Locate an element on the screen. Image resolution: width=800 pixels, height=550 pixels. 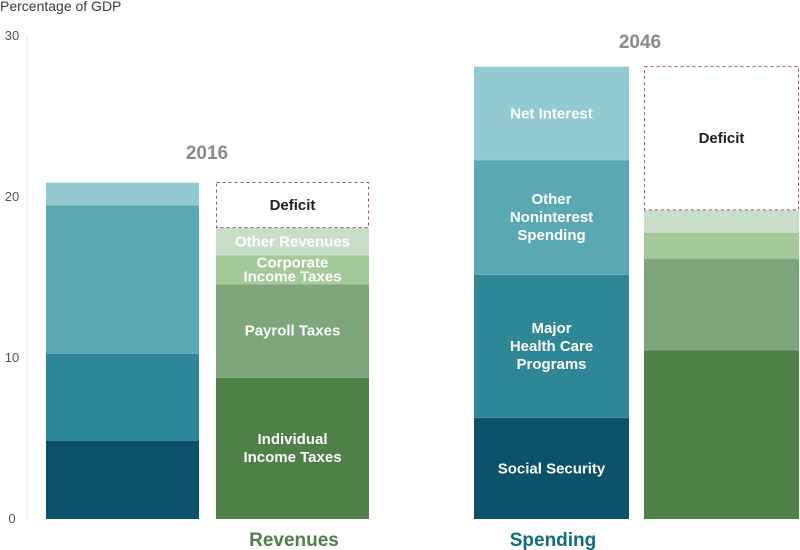
bar-2046-revenues-payroll-taxes is located at coordinates (721, 304).